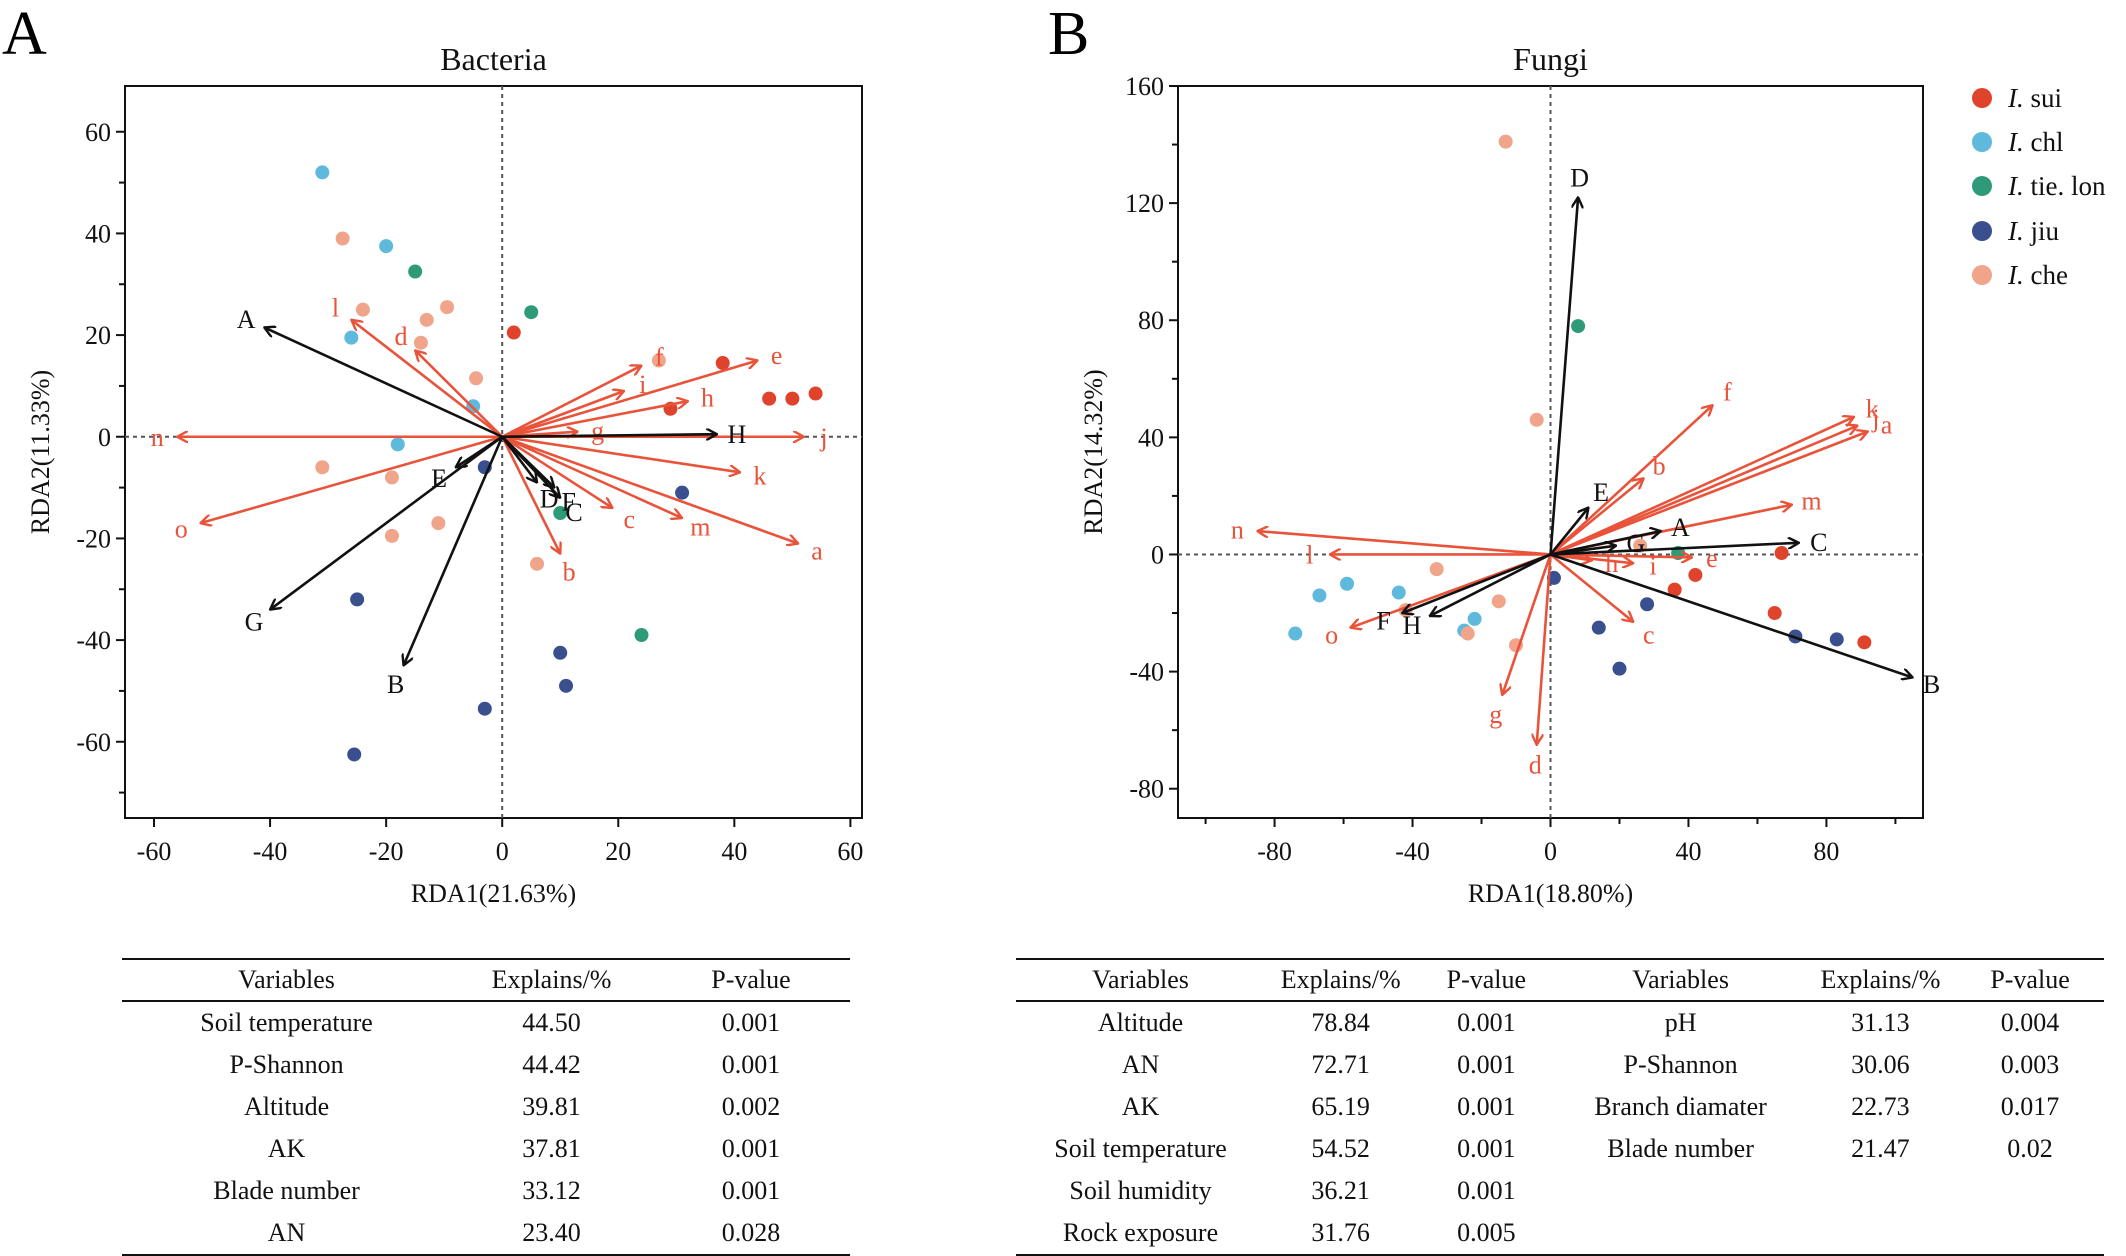 This screenshot has width=2126, height=1256. What do you see at coordinates (1151, 437) in the screenshot?
I see `y-tick-label: 40` at bounding box center [1151, 437].